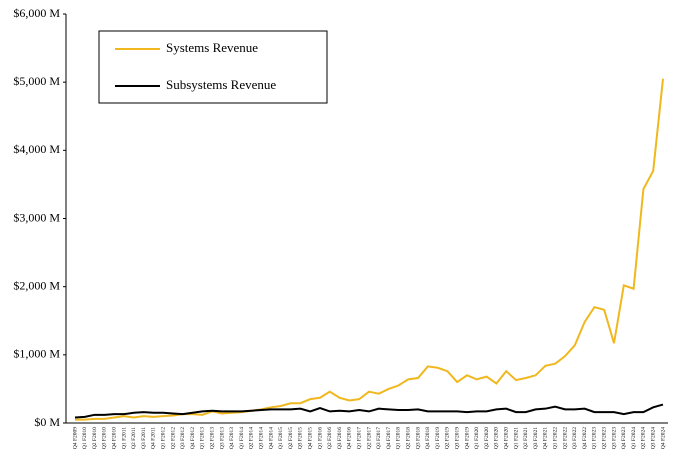 The image size is (679, 467). What do you see at coordinates (359, 438) in the screenshot?
I see `x-tick-label: Q1 F2017` at bounding box center [359, 438].